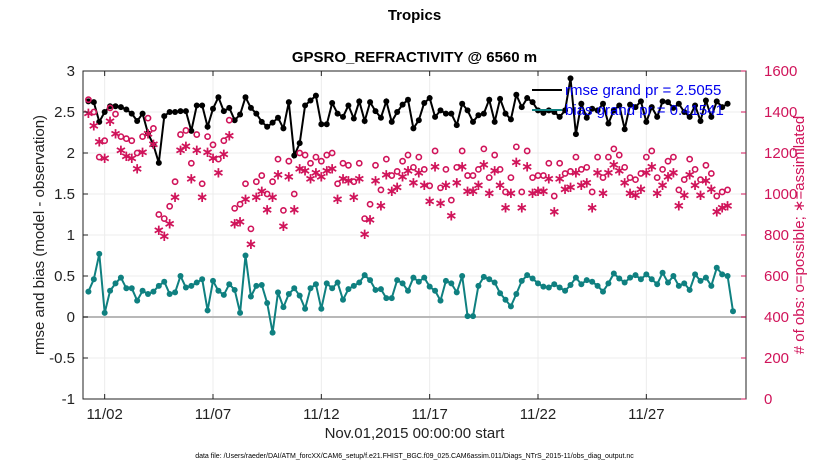  I want to click on chart-subtitle: GPSRO_REFRACTIVITY @ 6560 m, so click(414, 57).